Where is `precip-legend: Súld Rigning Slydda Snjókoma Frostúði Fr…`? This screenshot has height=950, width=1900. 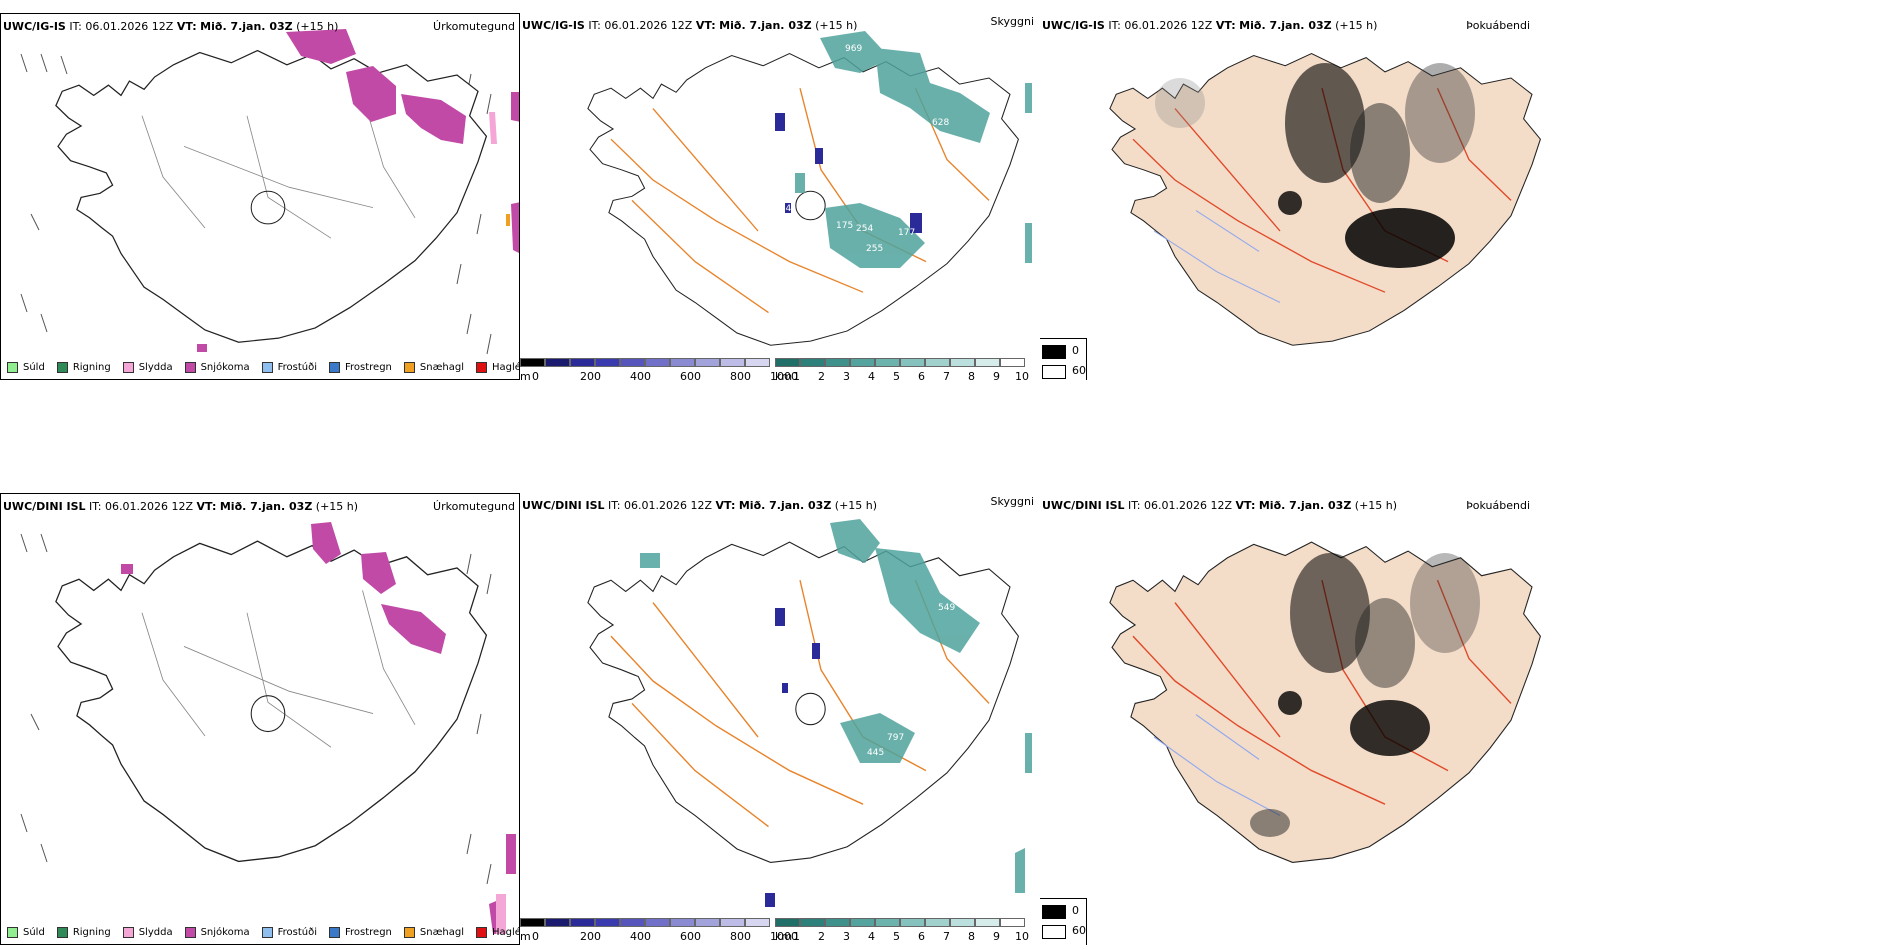 precip-legend: Súld Rigning Slydda Snjókoma Frostúði Fr… is located at coordinates (263, 932).